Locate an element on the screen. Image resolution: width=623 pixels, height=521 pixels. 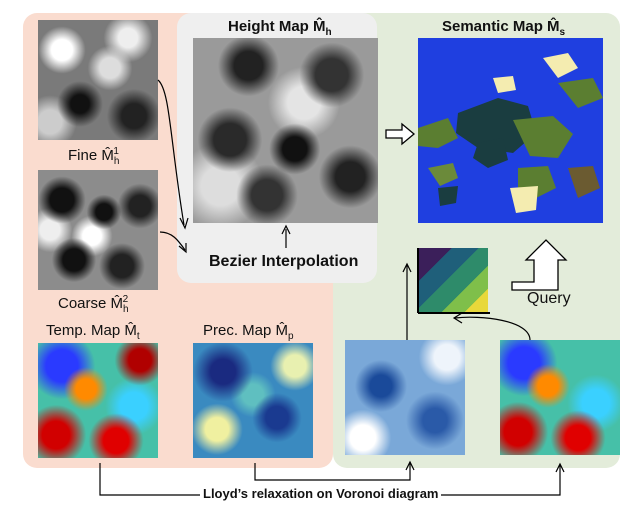
prec-map-image is located at coordinates (253, 400).